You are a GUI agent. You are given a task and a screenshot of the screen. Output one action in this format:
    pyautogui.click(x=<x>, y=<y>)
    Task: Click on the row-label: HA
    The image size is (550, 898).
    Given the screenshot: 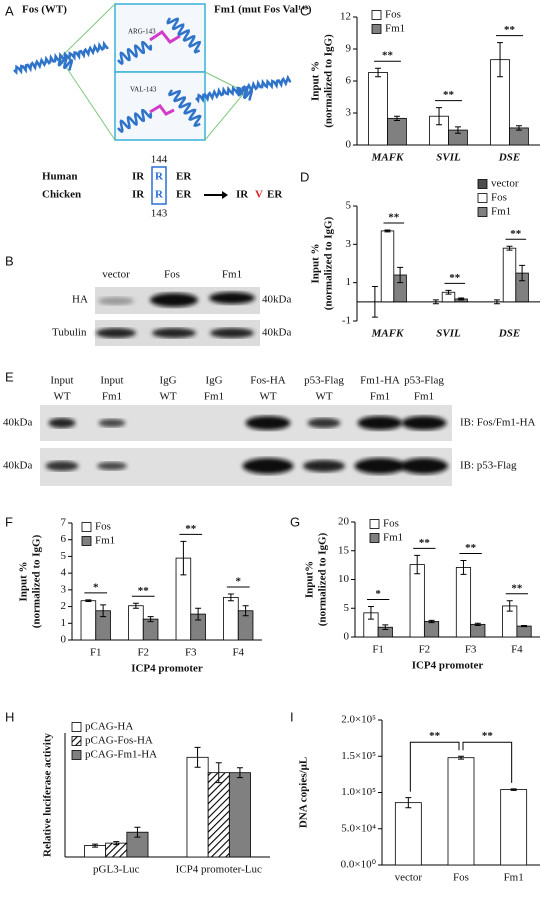 What is the action you would take?
    pyautogui.click(x=80, y=300)
    